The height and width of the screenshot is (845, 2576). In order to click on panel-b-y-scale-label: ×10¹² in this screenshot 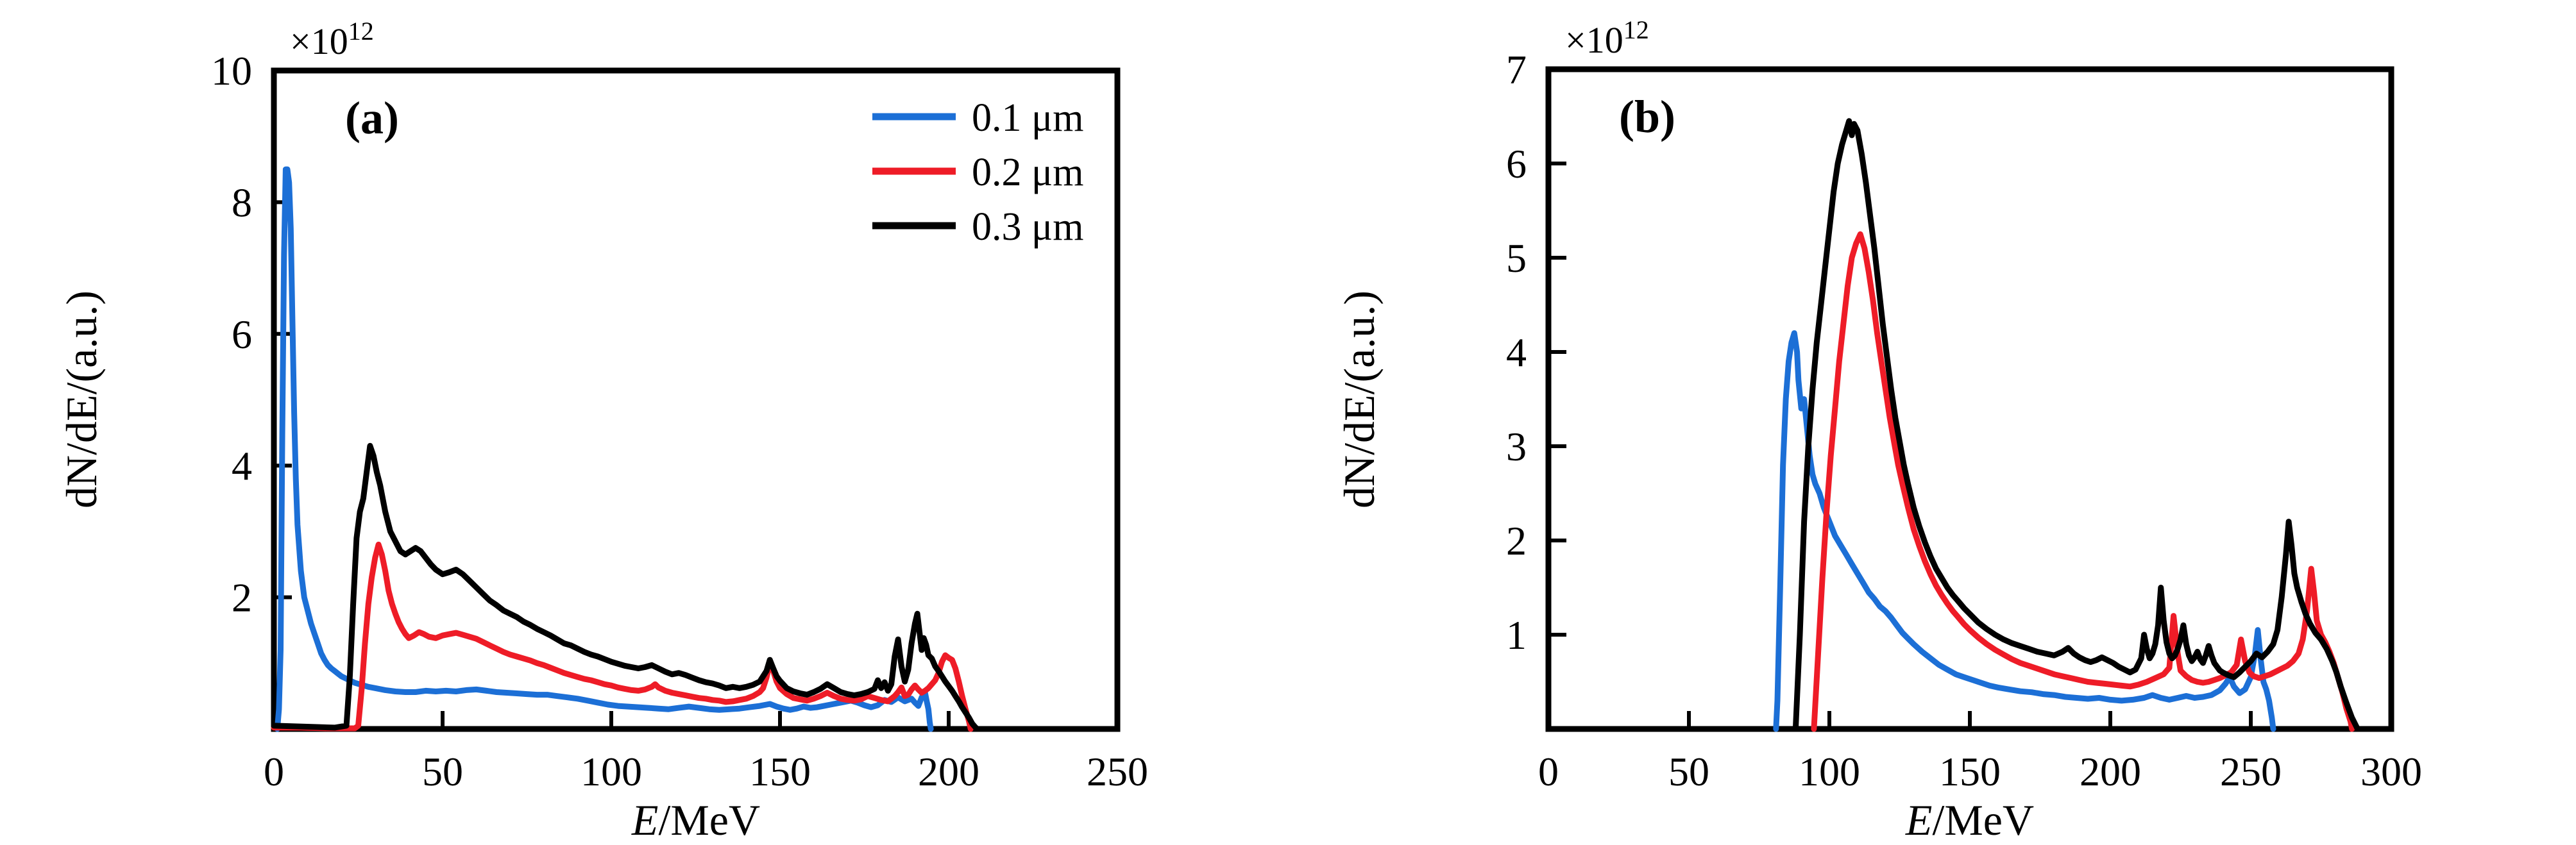, I will do `click(1607, 38)`.